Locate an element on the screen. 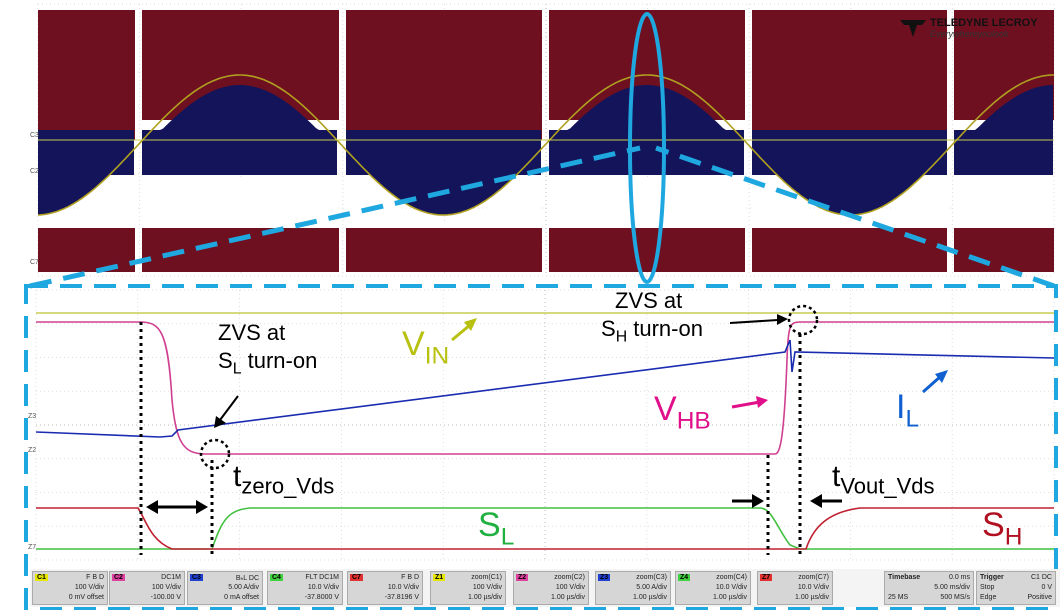 The image size is (1064, 612). channel-box-c2: C2 DC1M 100 V/div -100.00 V is located at coordinates (147, 588).